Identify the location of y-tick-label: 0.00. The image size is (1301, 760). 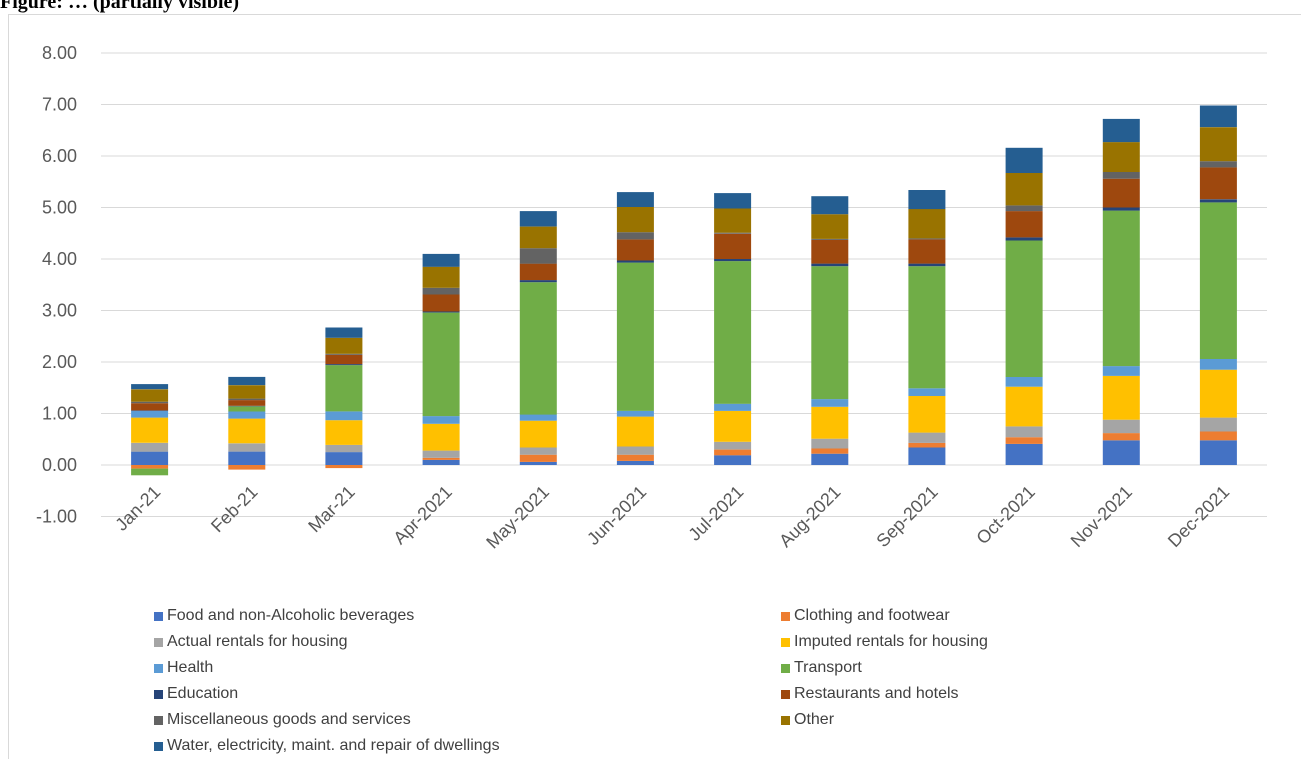
(59, 465).